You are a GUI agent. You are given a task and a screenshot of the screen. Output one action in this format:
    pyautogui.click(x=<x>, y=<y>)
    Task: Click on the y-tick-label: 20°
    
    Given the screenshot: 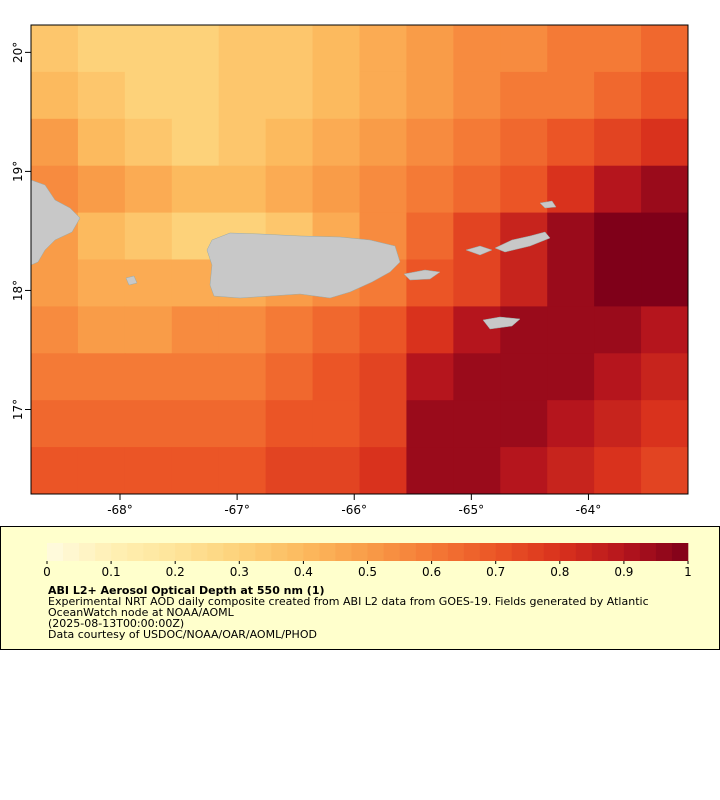 What is the action you would take?
    pyautogui.click(x=18, y=52)
    